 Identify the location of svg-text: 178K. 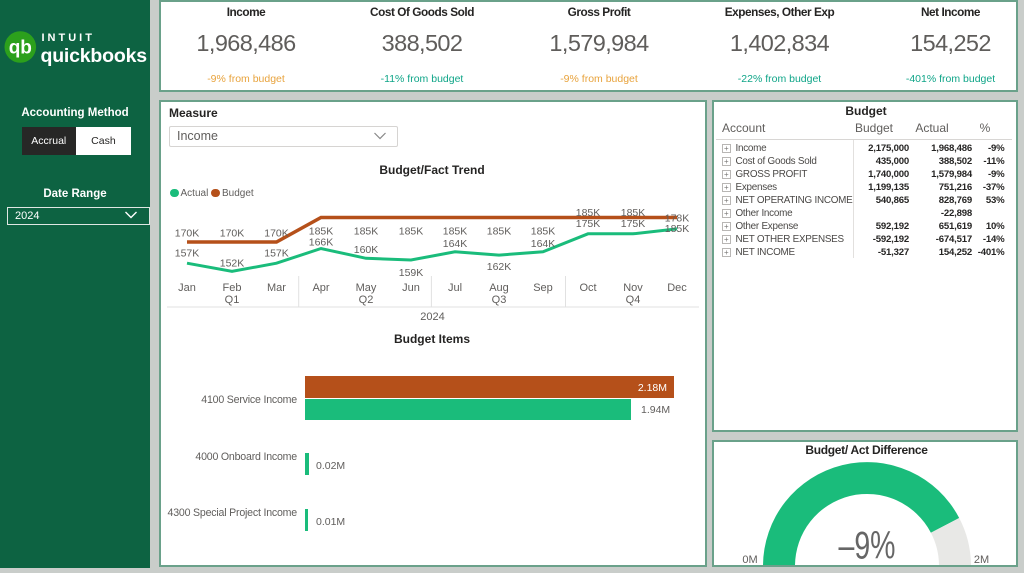
(677, 219).